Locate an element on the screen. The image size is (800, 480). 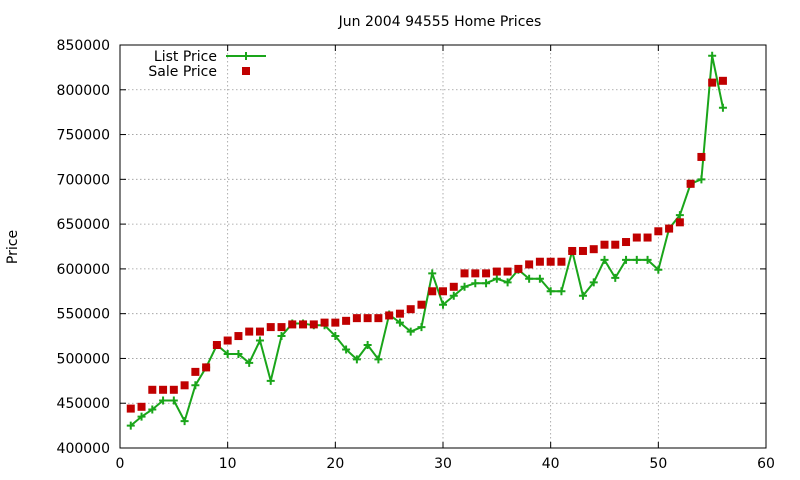
y-tick-label: 750000 is located at coordinates (83, 136).